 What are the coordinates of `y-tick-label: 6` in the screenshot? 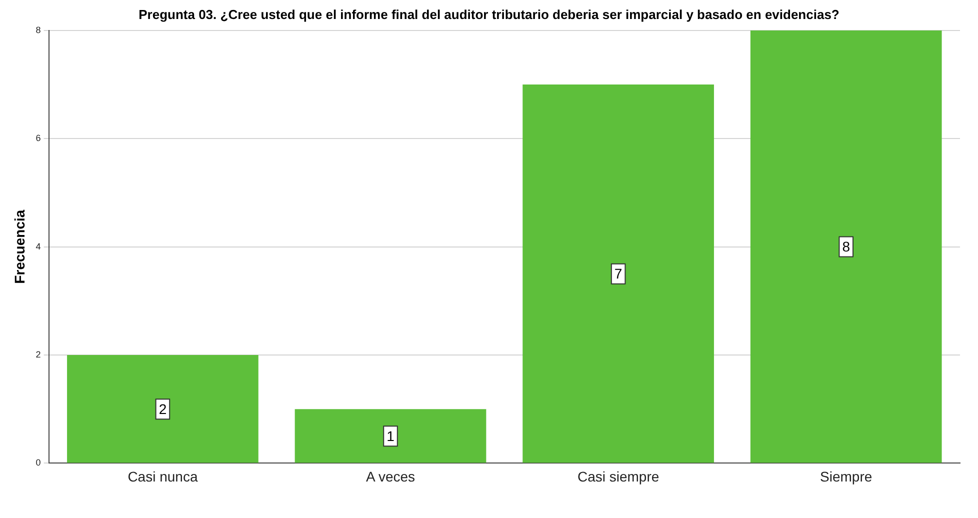 It's located at (38, 138).